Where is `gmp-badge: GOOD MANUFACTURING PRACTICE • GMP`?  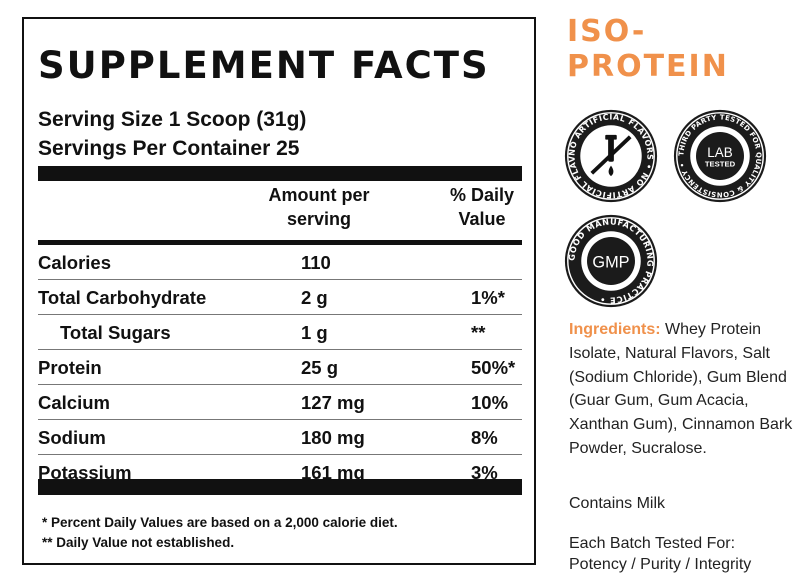 gmp-badge: GOOD MANUFACTURING PRACTICE • GMP is located at coordinates (611, 261).